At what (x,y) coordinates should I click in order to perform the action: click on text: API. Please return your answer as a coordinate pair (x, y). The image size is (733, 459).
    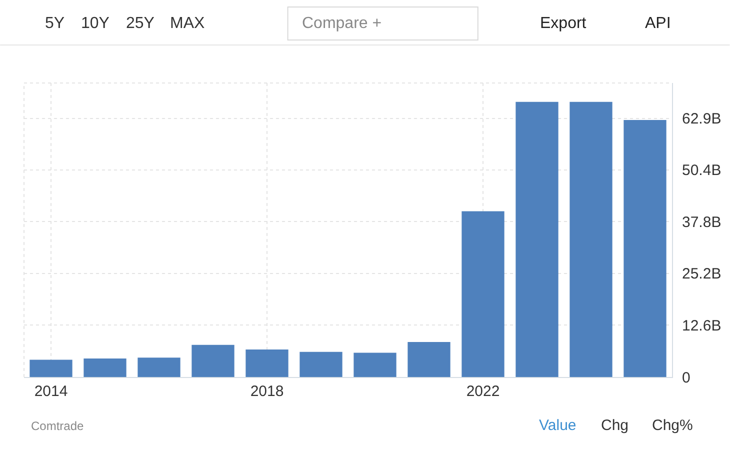
    Looking at the image, I should click on (658, 23).